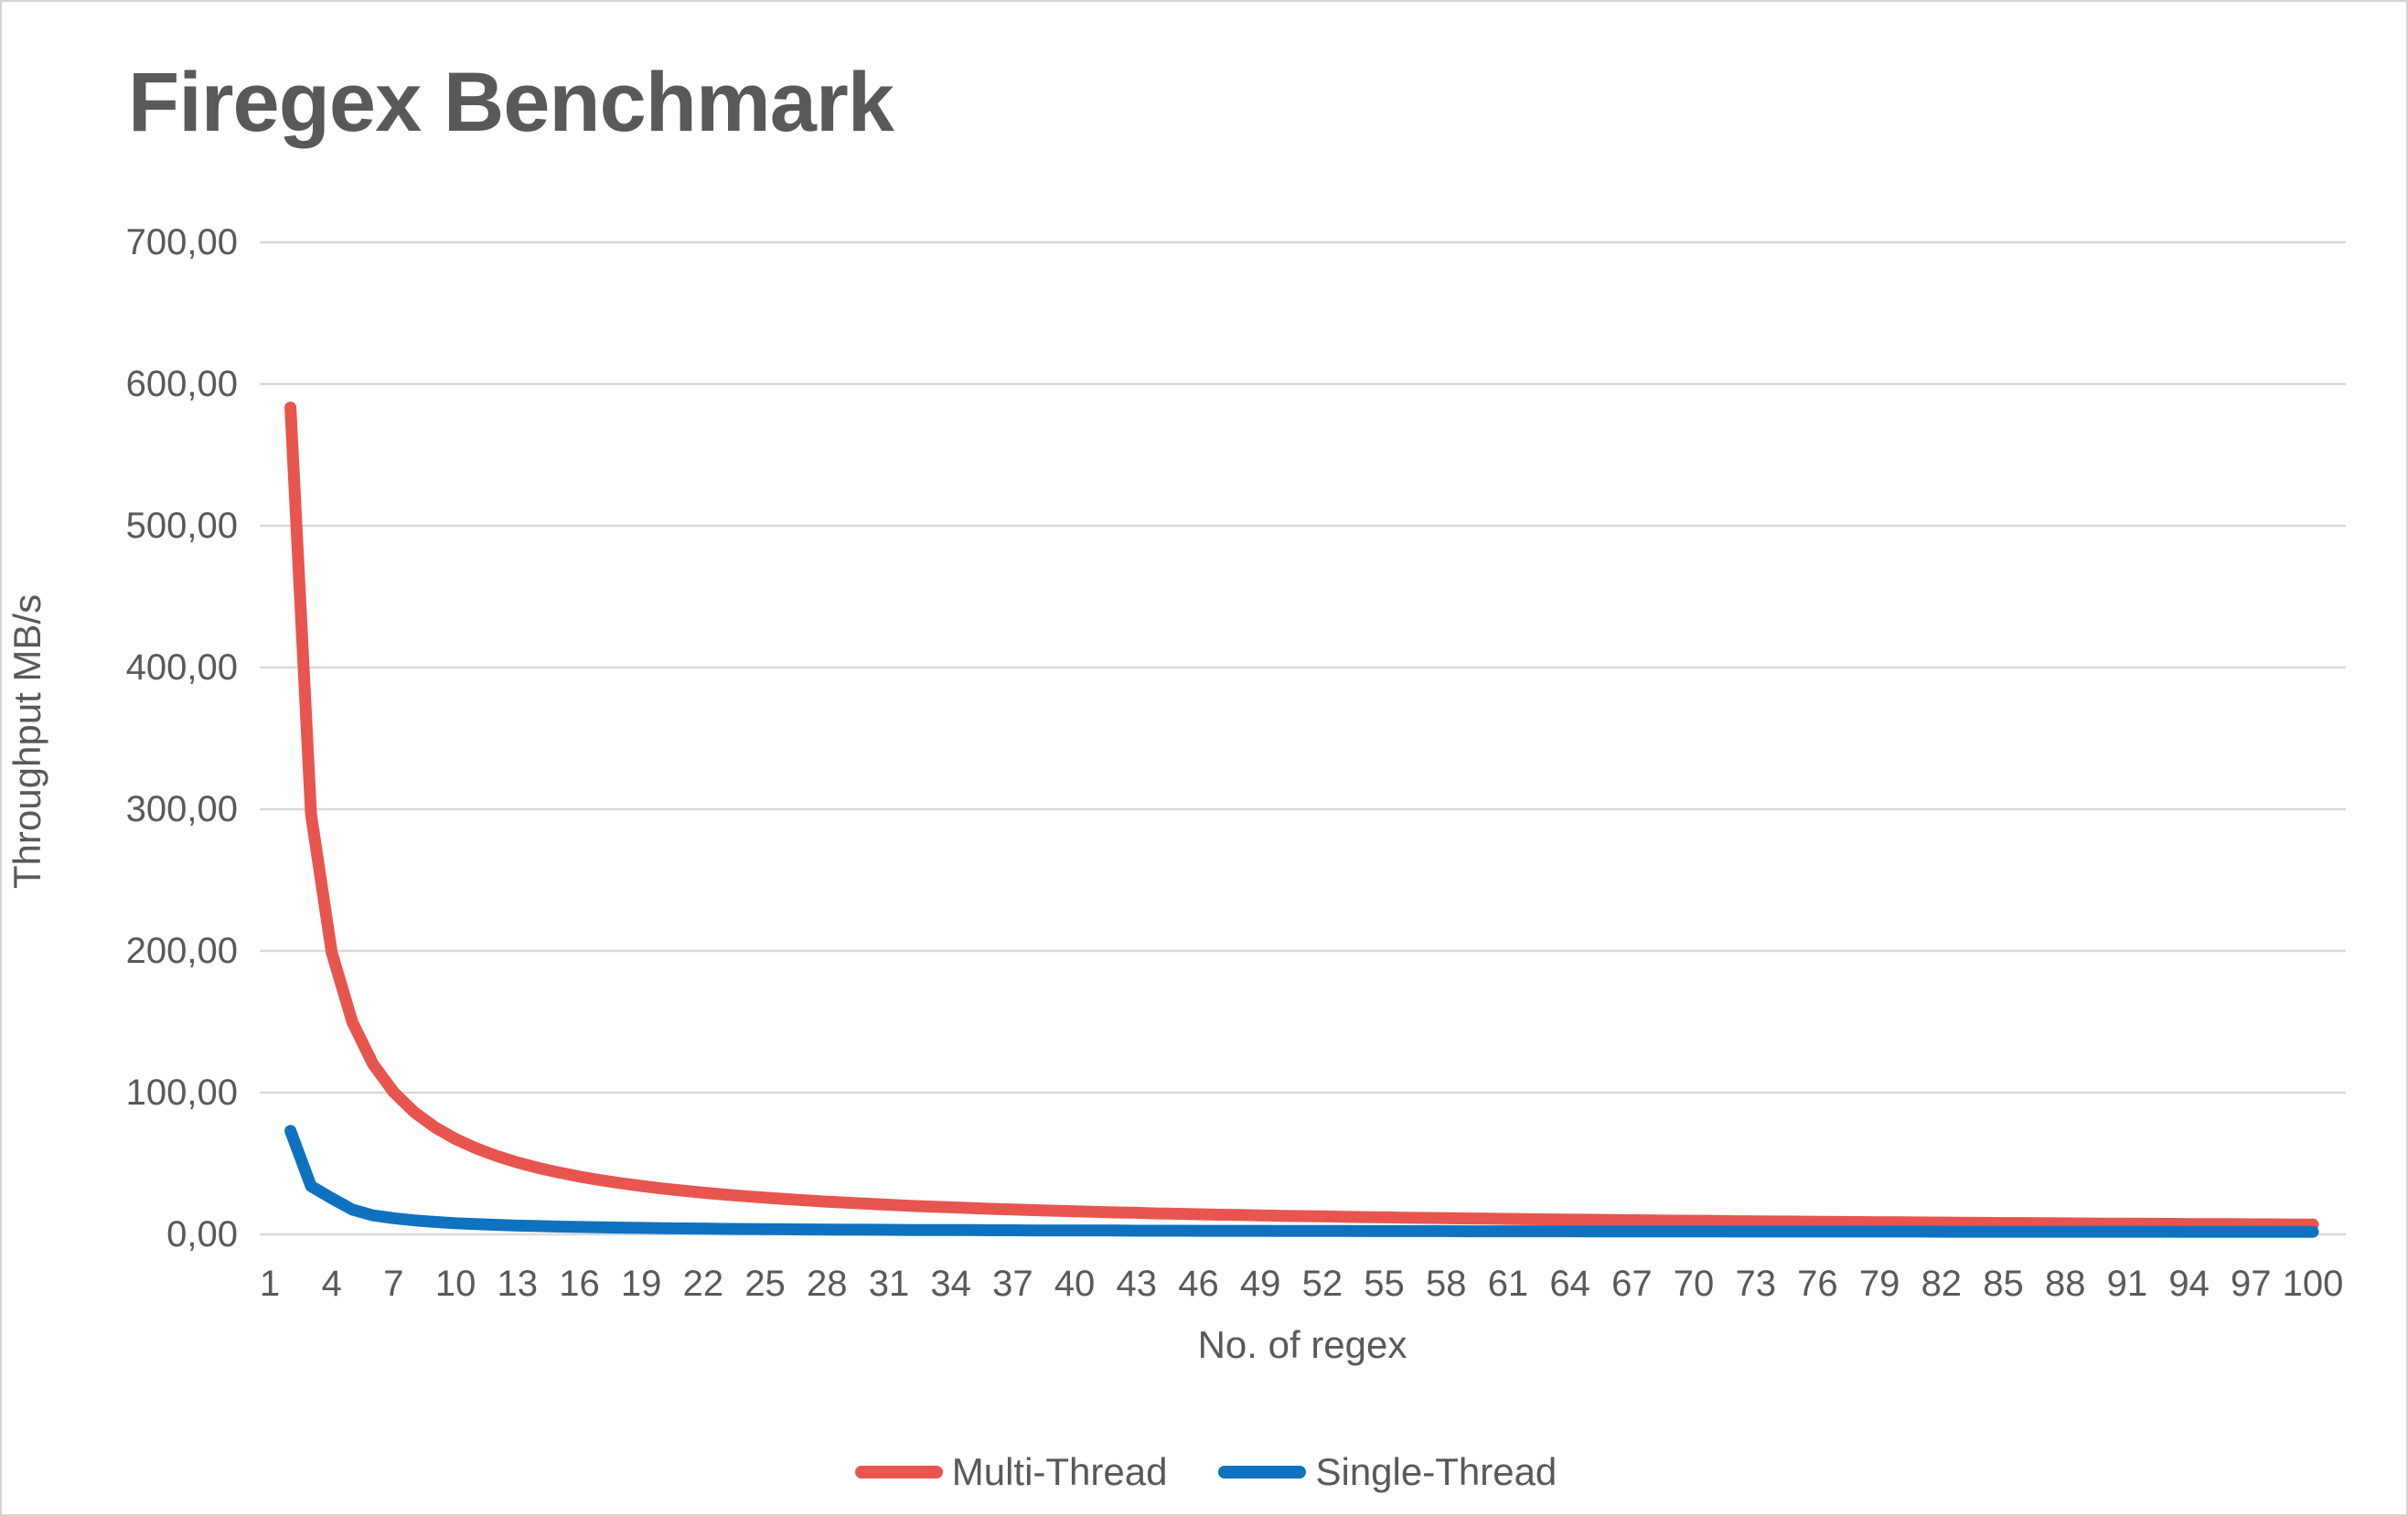 The height and width of the screenshot is (1516, 2408). I want to click on x-tick-label: 70, so click(1694, 1284).